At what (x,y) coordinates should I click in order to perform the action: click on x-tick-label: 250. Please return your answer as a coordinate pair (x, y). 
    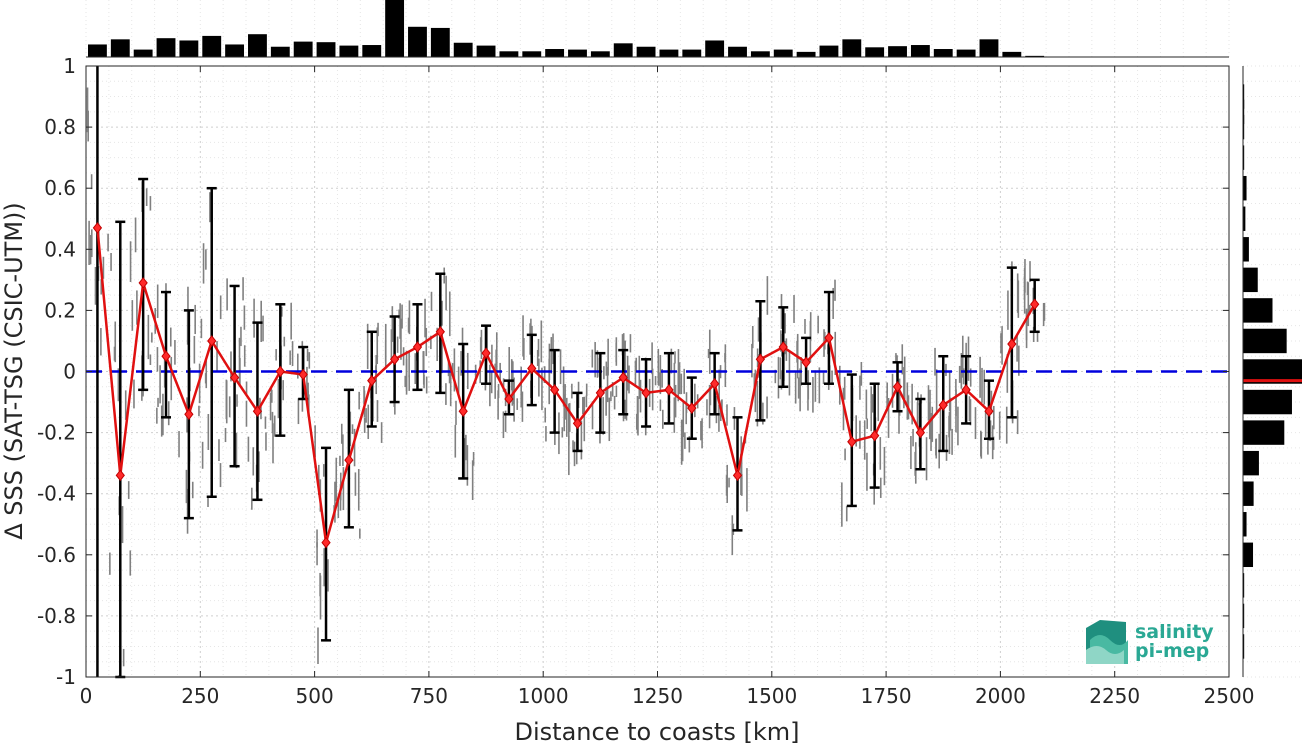
    Looking at the image, I should click on (200, 696).